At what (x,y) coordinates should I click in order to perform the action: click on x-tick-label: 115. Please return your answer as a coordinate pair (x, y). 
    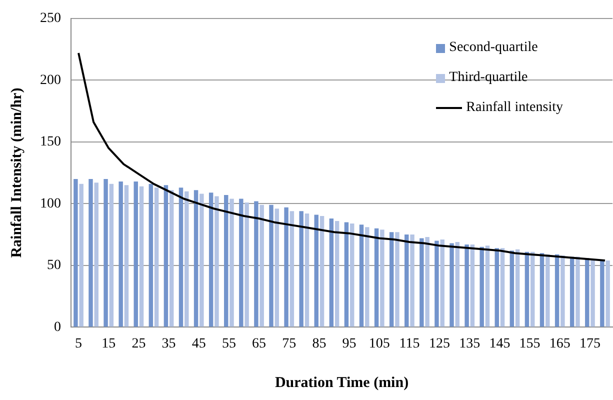
    Looking at the image, I should click on (409, 344).